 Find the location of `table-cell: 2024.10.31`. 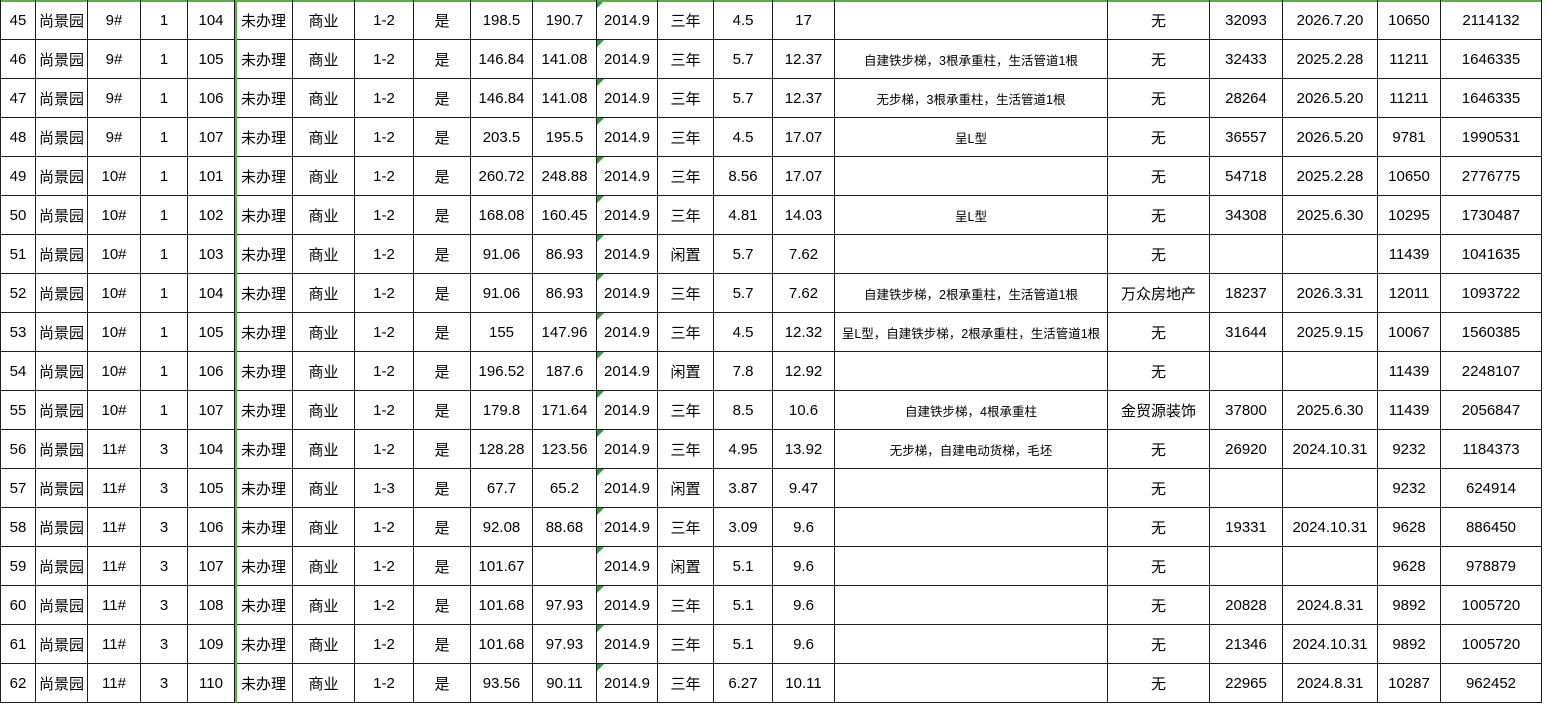

table-cell: 2024.10.31 is located at coordinates (1330, 449).